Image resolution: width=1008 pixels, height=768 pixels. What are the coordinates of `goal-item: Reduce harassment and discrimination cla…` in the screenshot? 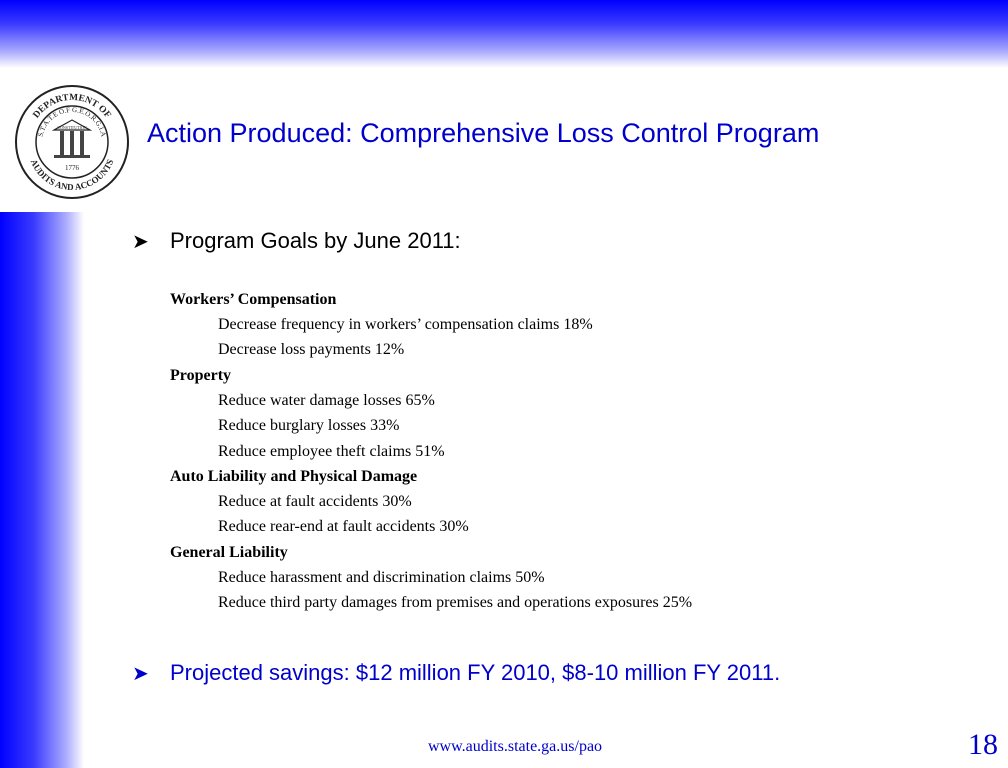 It's located at (381, 577).